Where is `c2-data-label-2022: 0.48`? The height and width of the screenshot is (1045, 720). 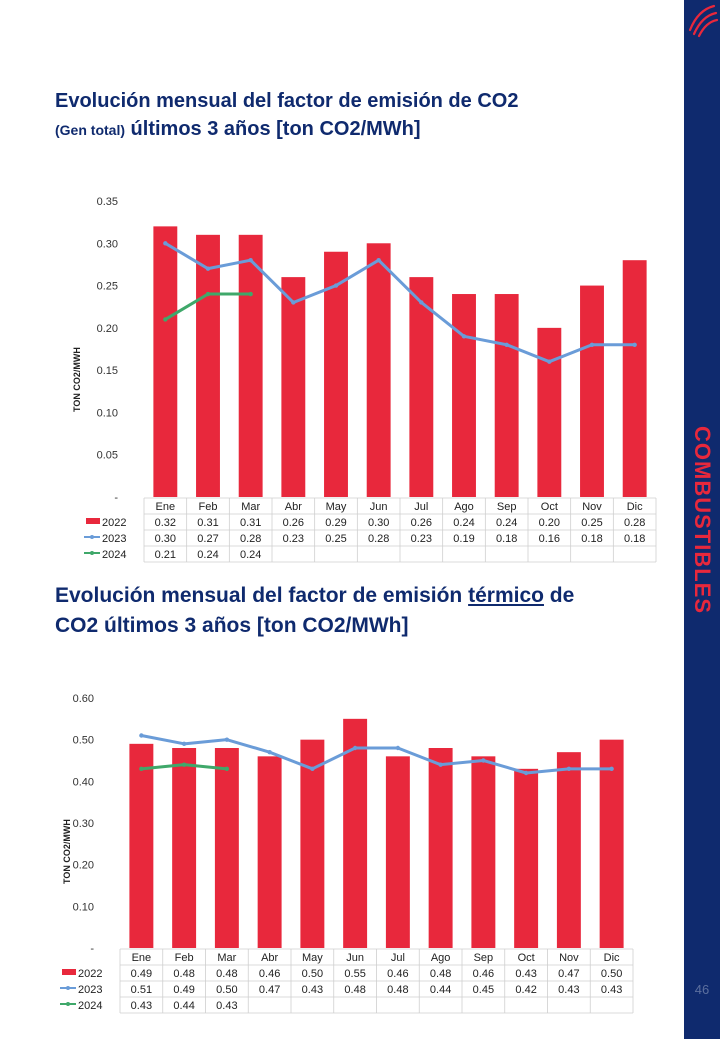
c2-data-label-2022: 0.48 is located at coordinates (183, 974).